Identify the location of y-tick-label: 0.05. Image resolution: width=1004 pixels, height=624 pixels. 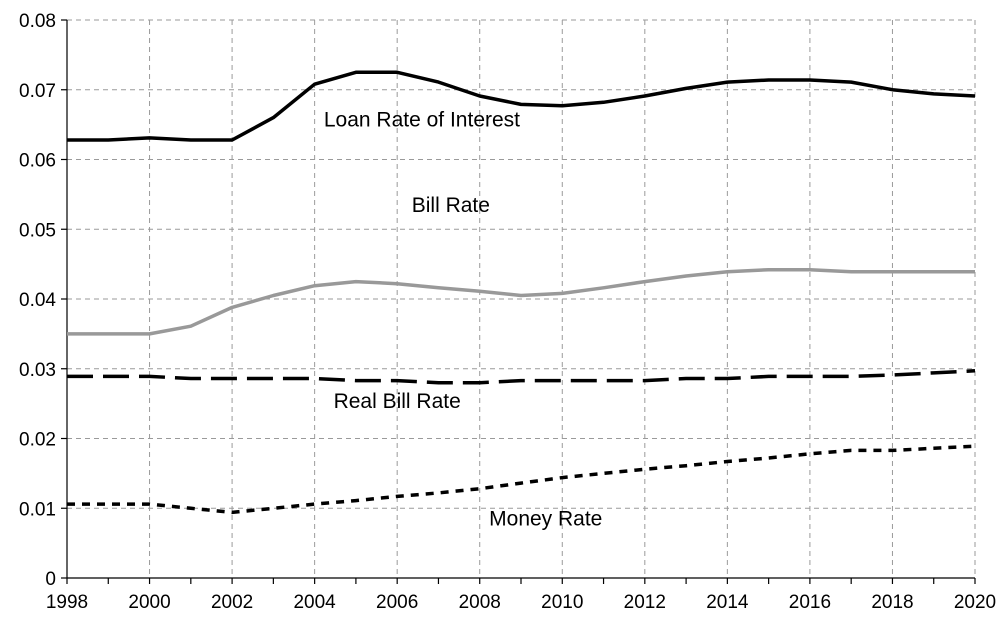
(37, 230).